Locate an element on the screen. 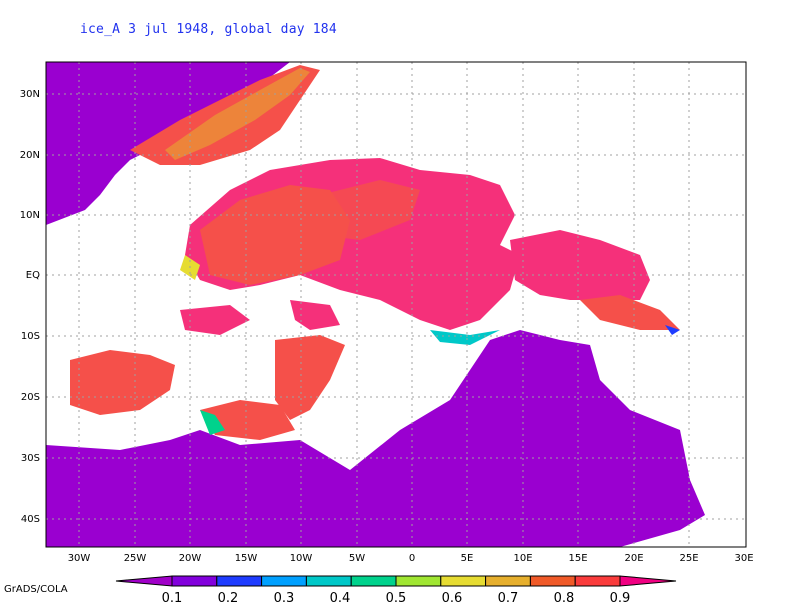  lon-label: 25W is located at coordinates (135, 558).